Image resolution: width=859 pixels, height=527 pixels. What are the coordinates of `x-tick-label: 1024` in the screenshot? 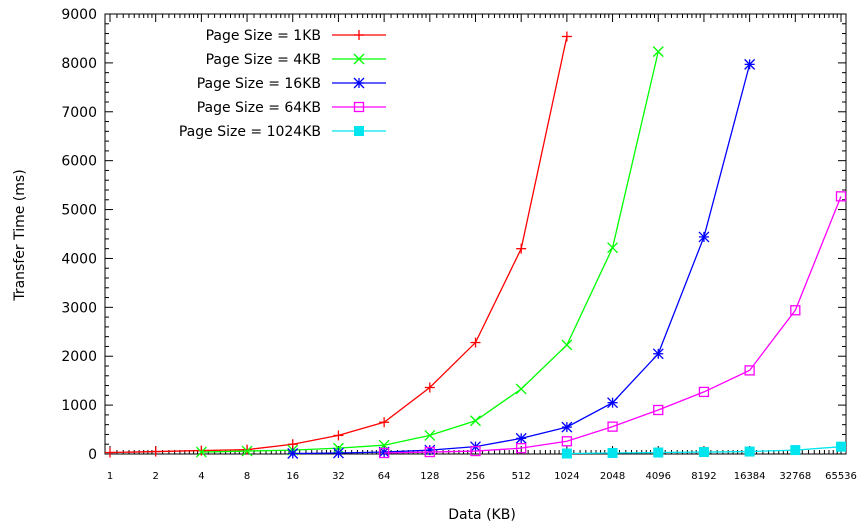 It's located at (566, 476).